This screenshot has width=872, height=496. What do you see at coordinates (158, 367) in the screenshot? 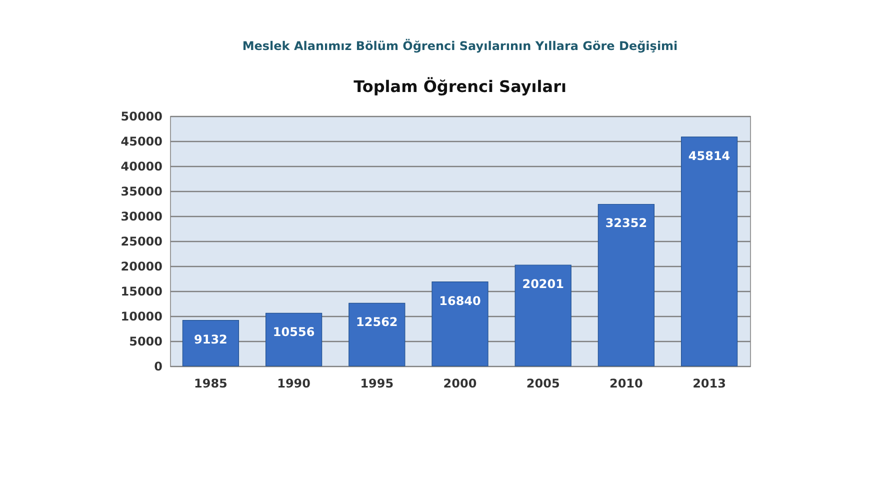
I see `y-tick-label: 0` at bounding box center [158, 367].